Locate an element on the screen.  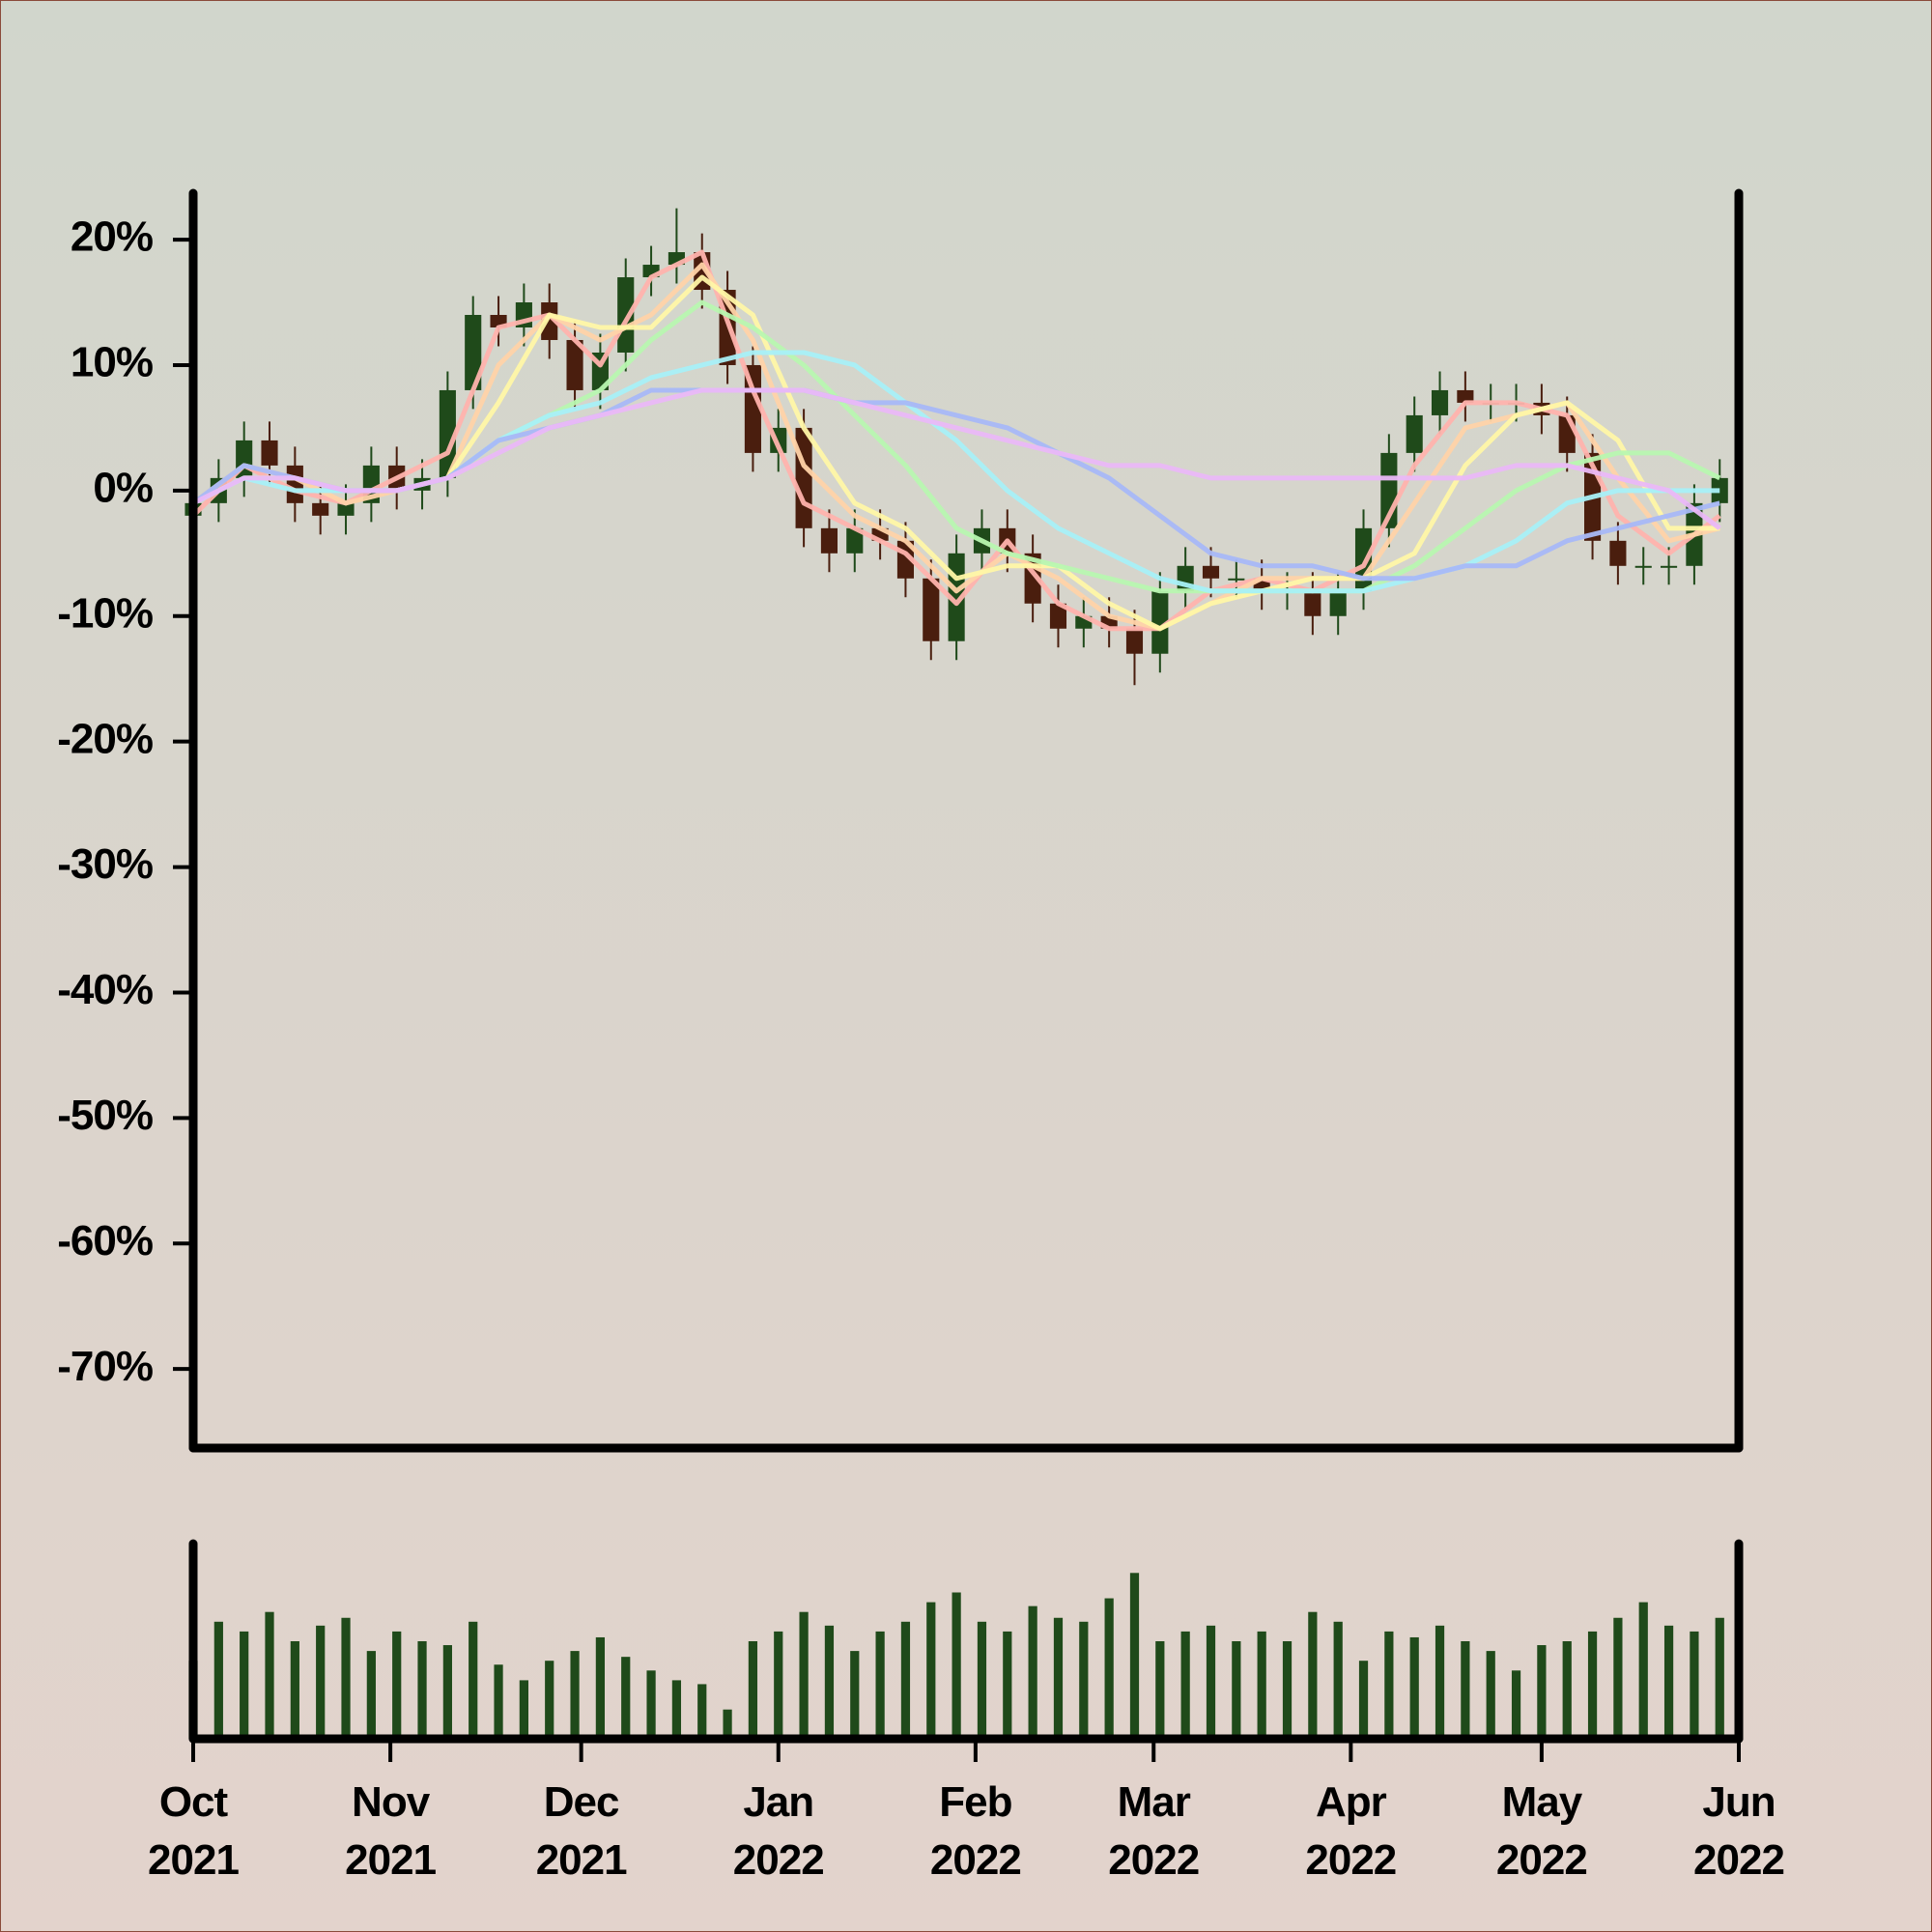
x-tick-text: Jan 2022 is located at coordinates (778, 1831).